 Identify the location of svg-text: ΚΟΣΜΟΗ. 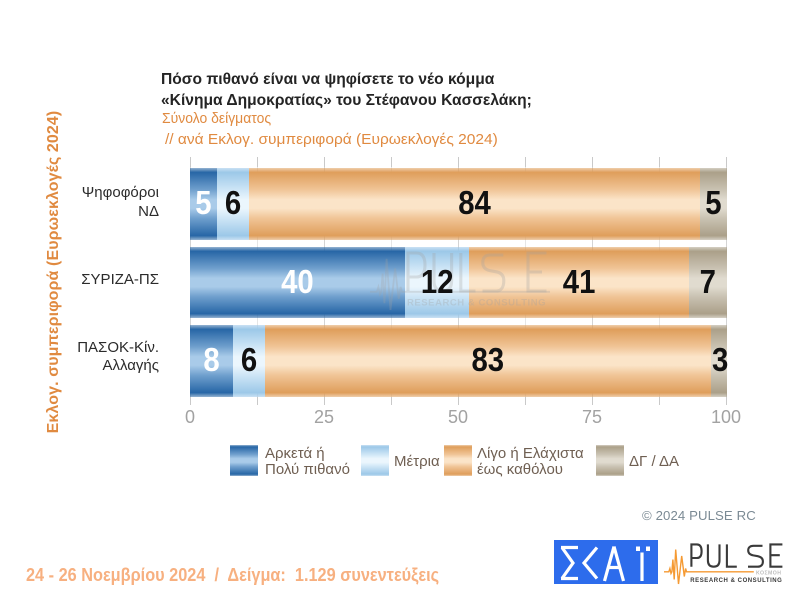
(768, 573).